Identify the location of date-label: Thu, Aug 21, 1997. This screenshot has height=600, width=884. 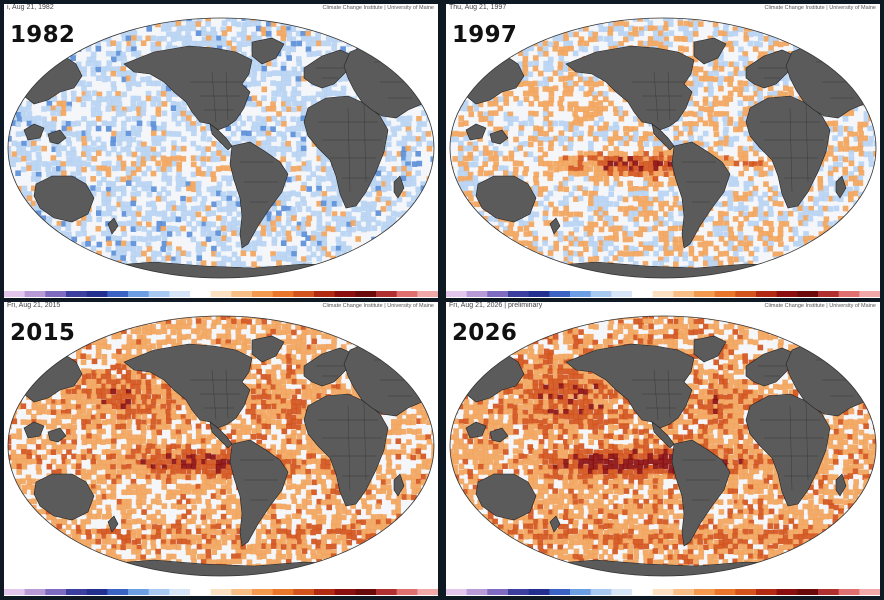
(478, 7).